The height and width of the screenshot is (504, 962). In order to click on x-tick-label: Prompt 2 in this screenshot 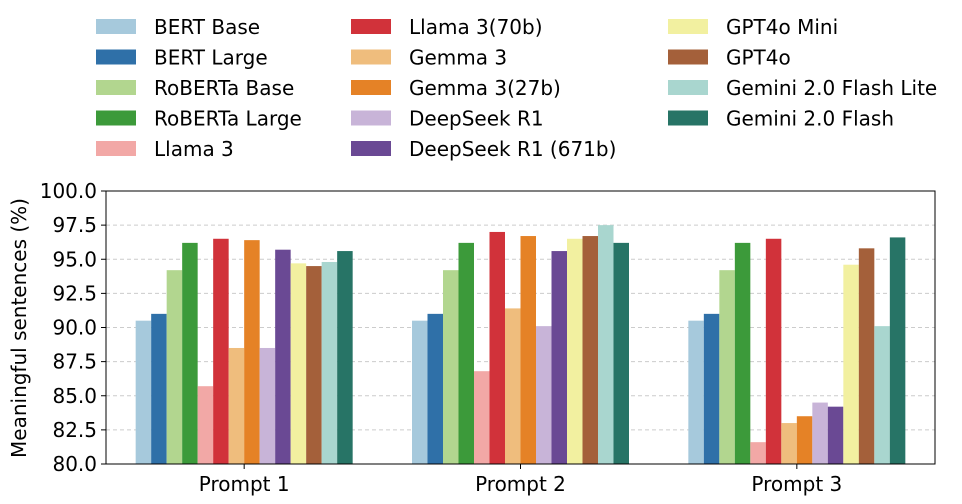, I will do `click(520, 484)`.